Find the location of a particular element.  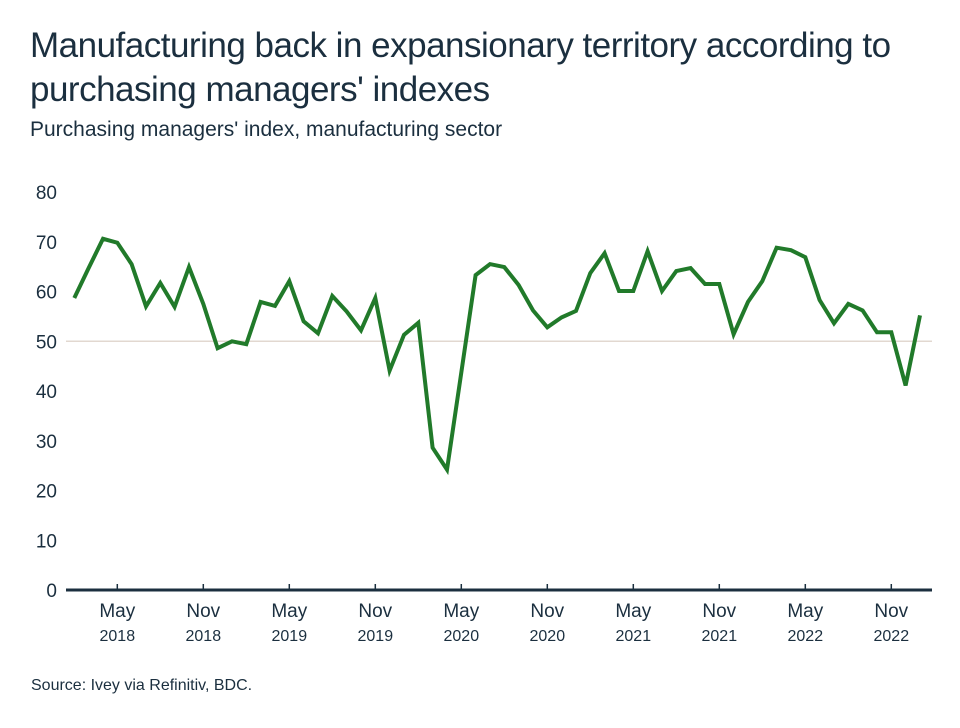

y-tick-label: 80 is located at coordinates (46, 193).